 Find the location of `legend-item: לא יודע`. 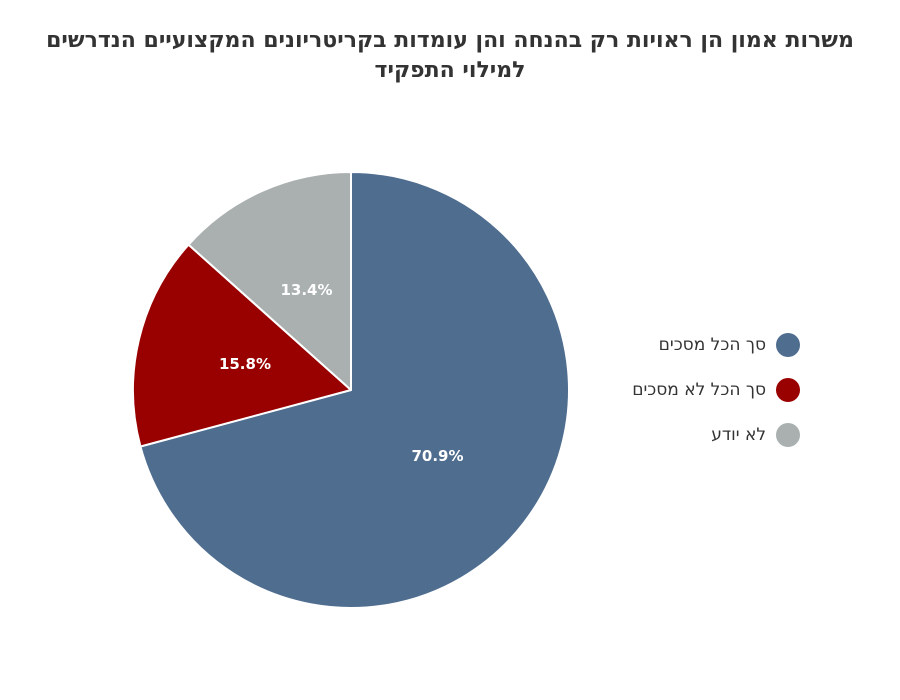

legend-item: לא יודע is located at coordinates (716, 435).